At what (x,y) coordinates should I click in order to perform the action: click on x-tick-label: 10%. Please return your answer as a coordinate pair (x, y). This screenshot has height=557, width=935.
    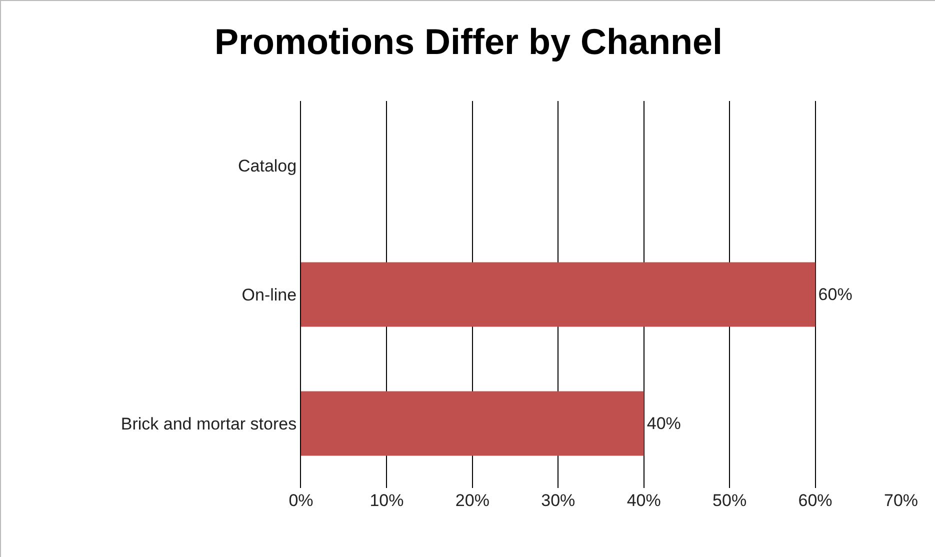
    Looking at the image, I should click on (387, 500).